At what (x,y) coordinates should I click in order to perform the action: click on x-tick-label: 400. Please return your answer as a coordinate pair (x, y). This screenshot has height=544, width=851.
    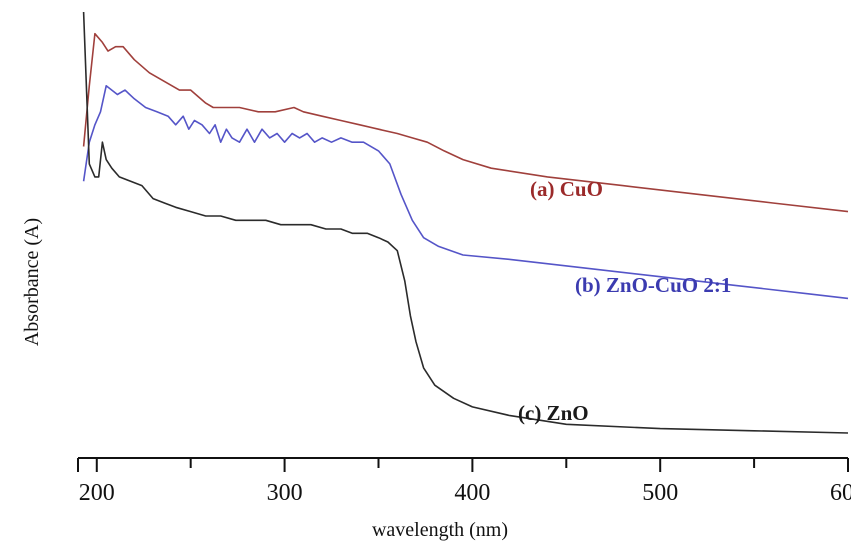
    Looking at the image, I should click on (472, 493).